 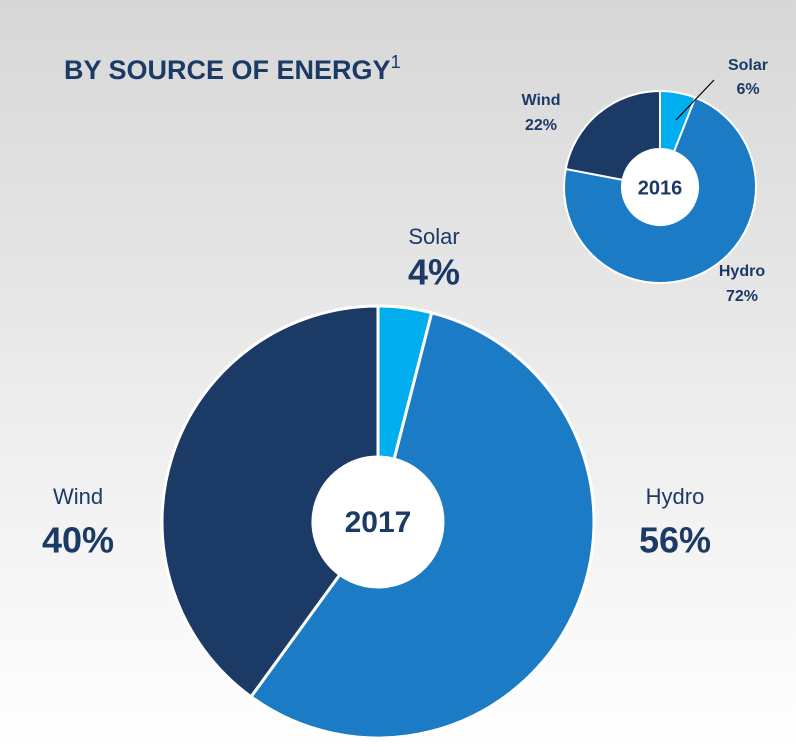 I want to click on center-label: 2017, so click(x=378, y=522).